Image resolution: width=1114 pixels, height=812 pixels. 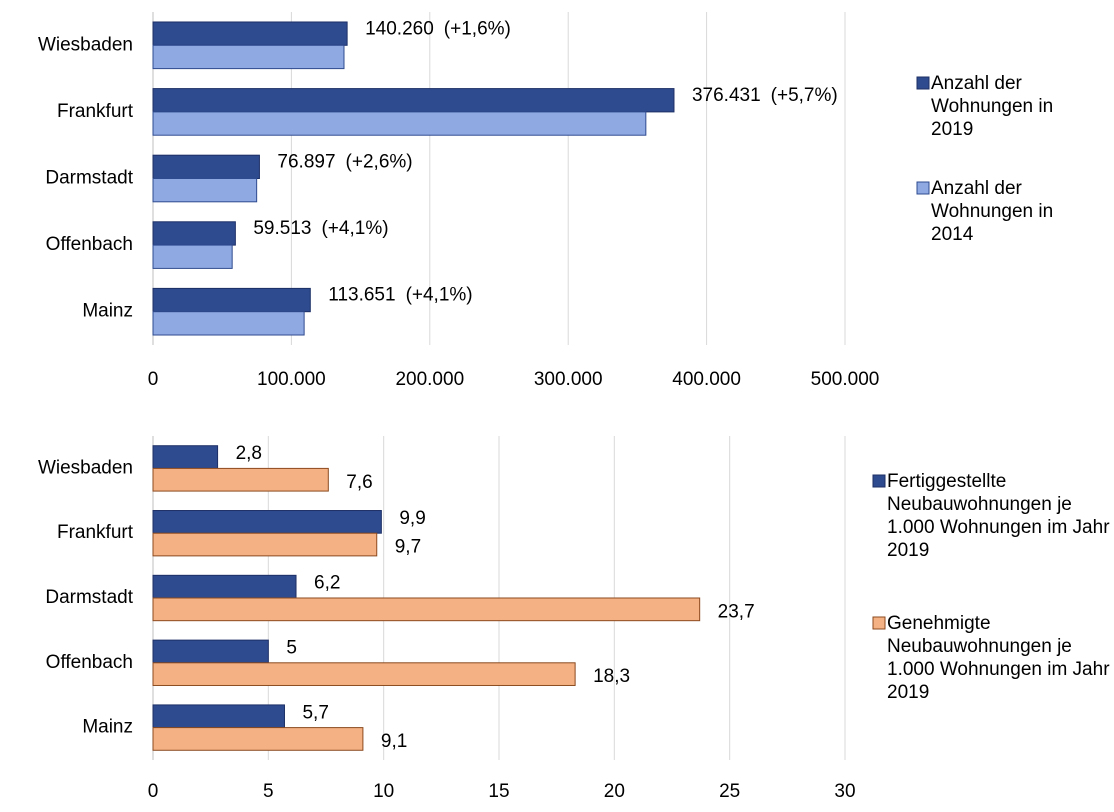 What do you see at coordinates (804, 95) in the screenshot?
I see `change-label: (+5,7%)` at bounding box center [804, 95].